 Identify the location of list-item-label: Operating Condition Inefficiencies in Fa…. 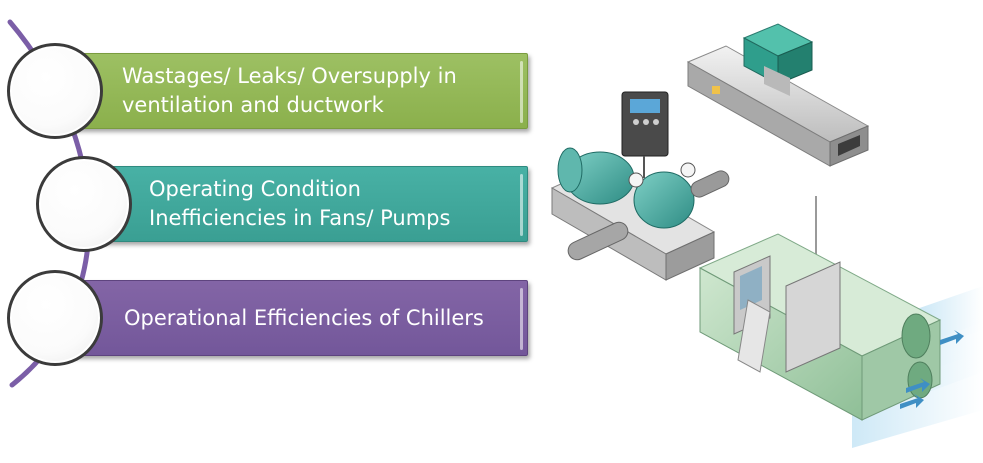
(300, 203).